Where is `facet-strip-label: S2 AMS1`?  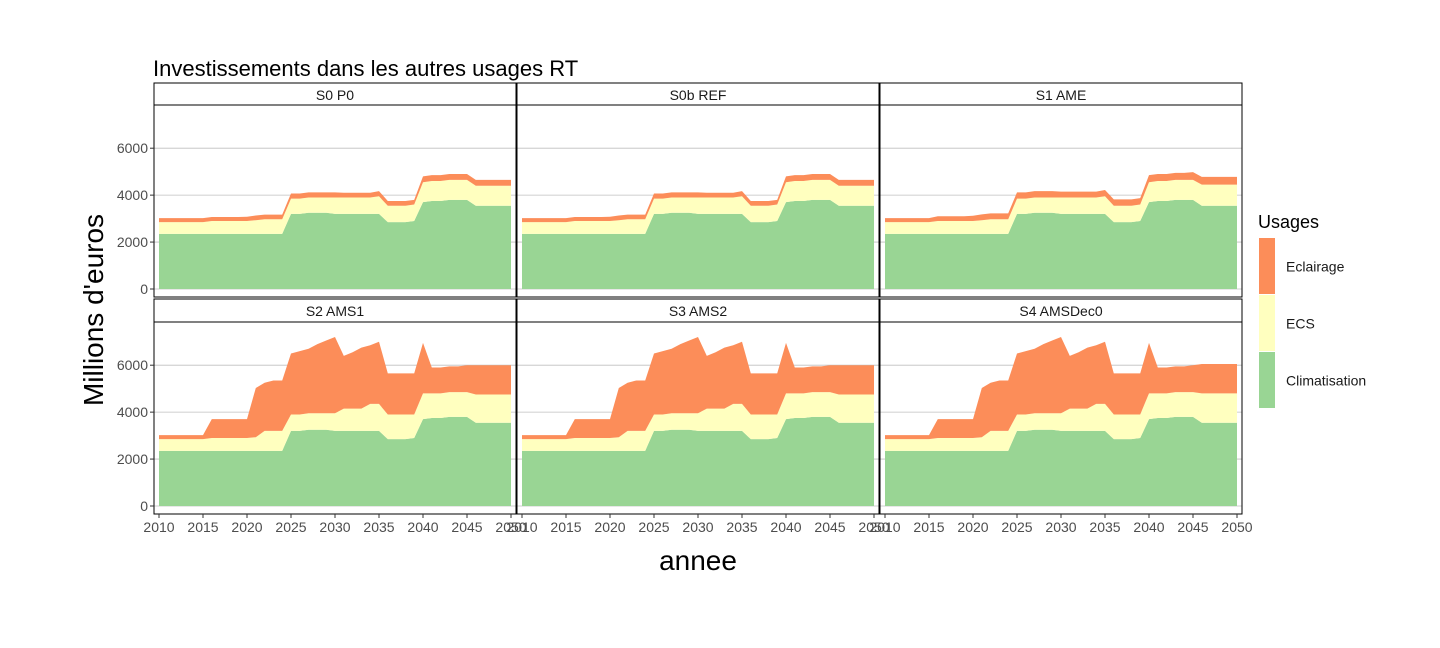 facet-strip-label: S2 AMS1 is located at coordinates (335, 311).